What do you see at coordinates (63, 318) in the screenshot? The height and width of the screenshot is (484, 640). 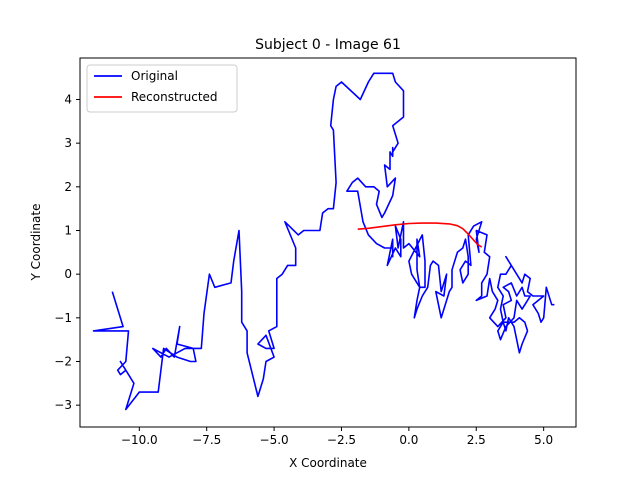 I see `y-tick-label: −1` at bounding box center [63, 318].